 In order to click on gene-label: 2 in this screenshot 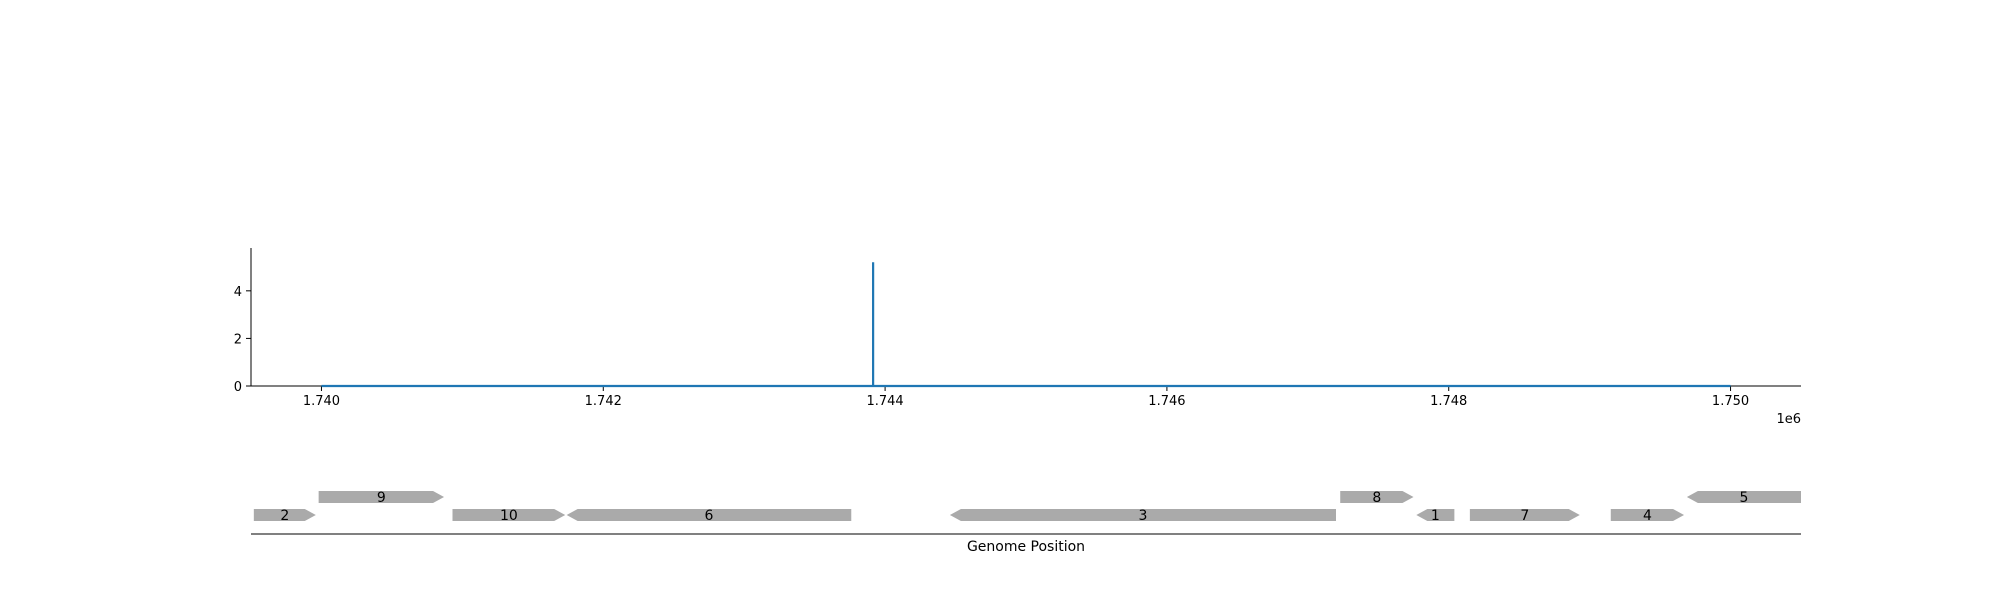, I will do `click(284, 516)`.